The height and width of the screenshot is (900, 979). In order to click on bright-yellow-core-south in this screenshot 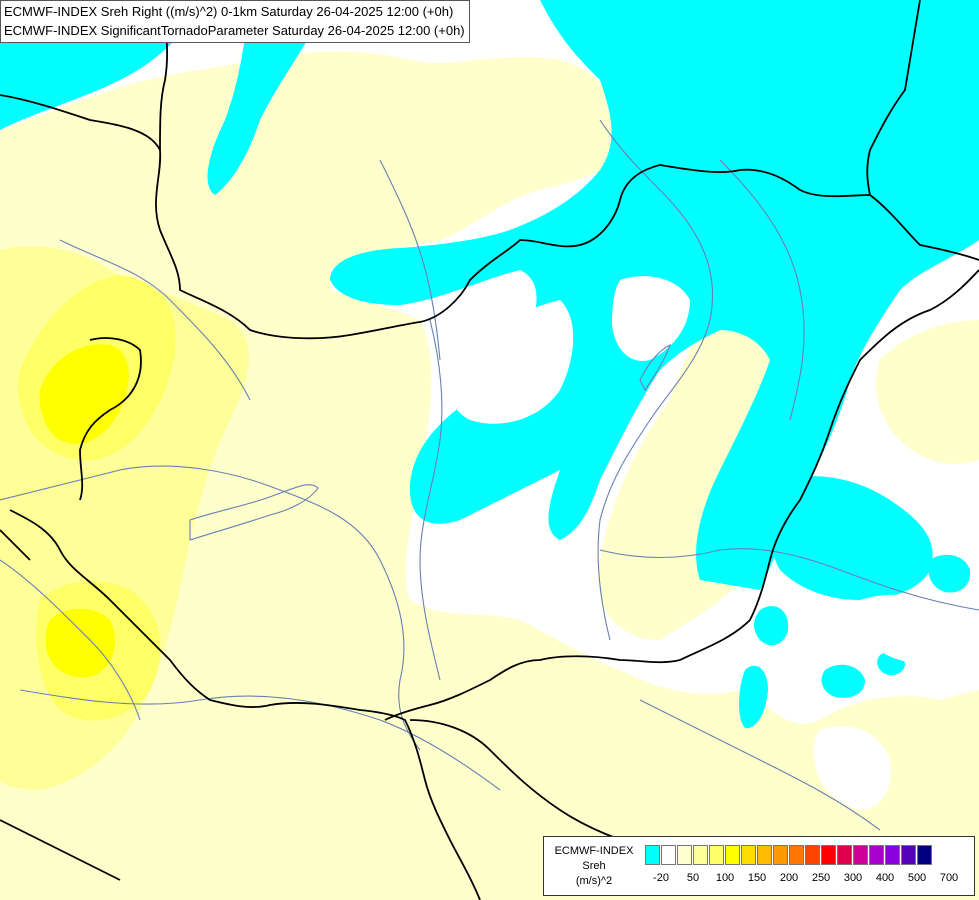, I will do `click(80, 643)`.